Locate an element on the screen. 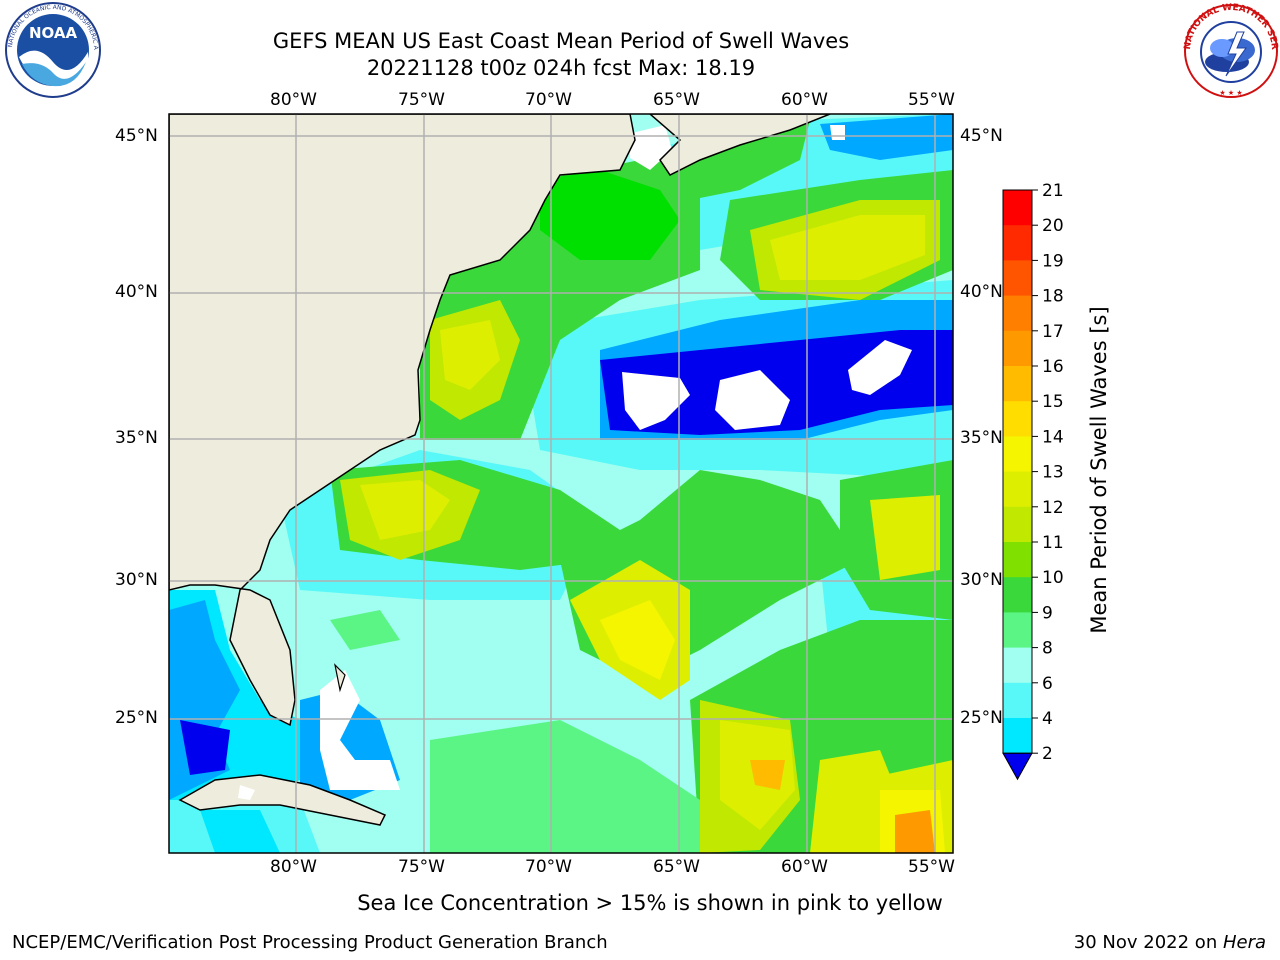 This screenshot has width=1280, height=960. colorbar-tick-label: 20 is located at coordinates (1053, 226).